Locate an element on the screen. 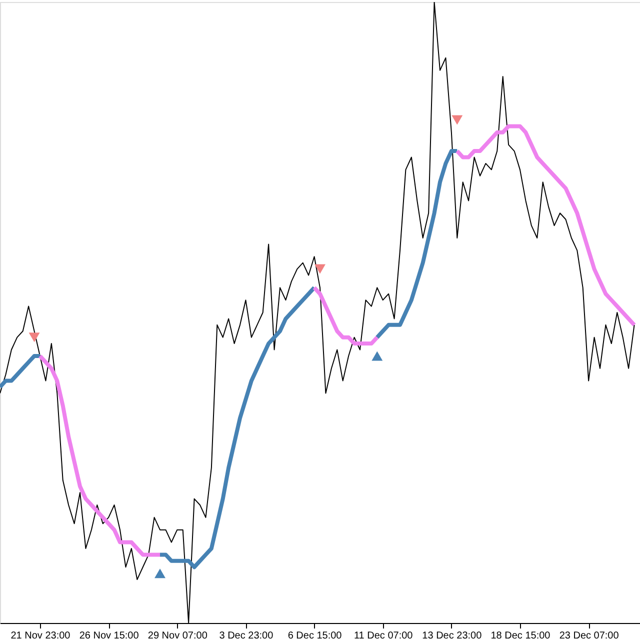 The image size is (640, 640). x-tick-label: 26 Nov 15:00 is located at coordinates (109, 635).